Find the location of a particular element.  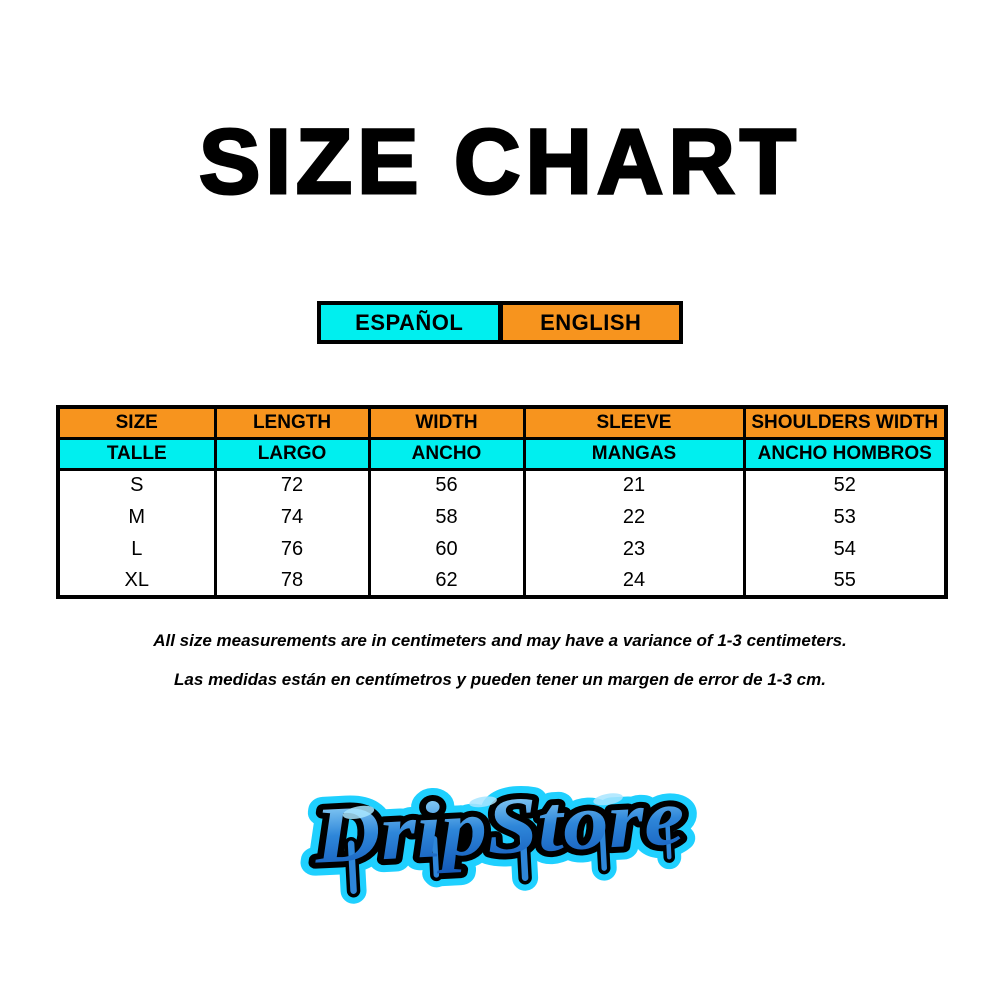

table-row-m: M 74 58 22 53 is located at coordinates (502, 517).